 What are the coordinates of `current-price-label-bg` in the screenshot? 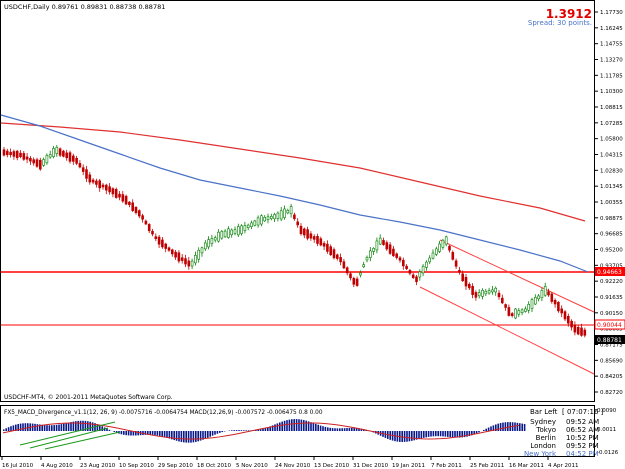 It's located at (610, 339).